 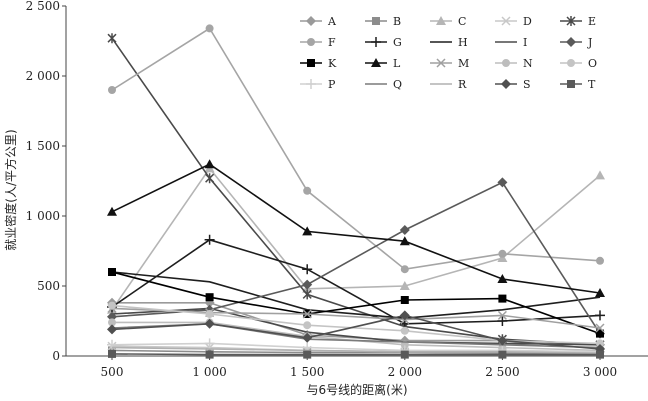 I want to click on legend-item-L: L, so click(x=383, y=63).